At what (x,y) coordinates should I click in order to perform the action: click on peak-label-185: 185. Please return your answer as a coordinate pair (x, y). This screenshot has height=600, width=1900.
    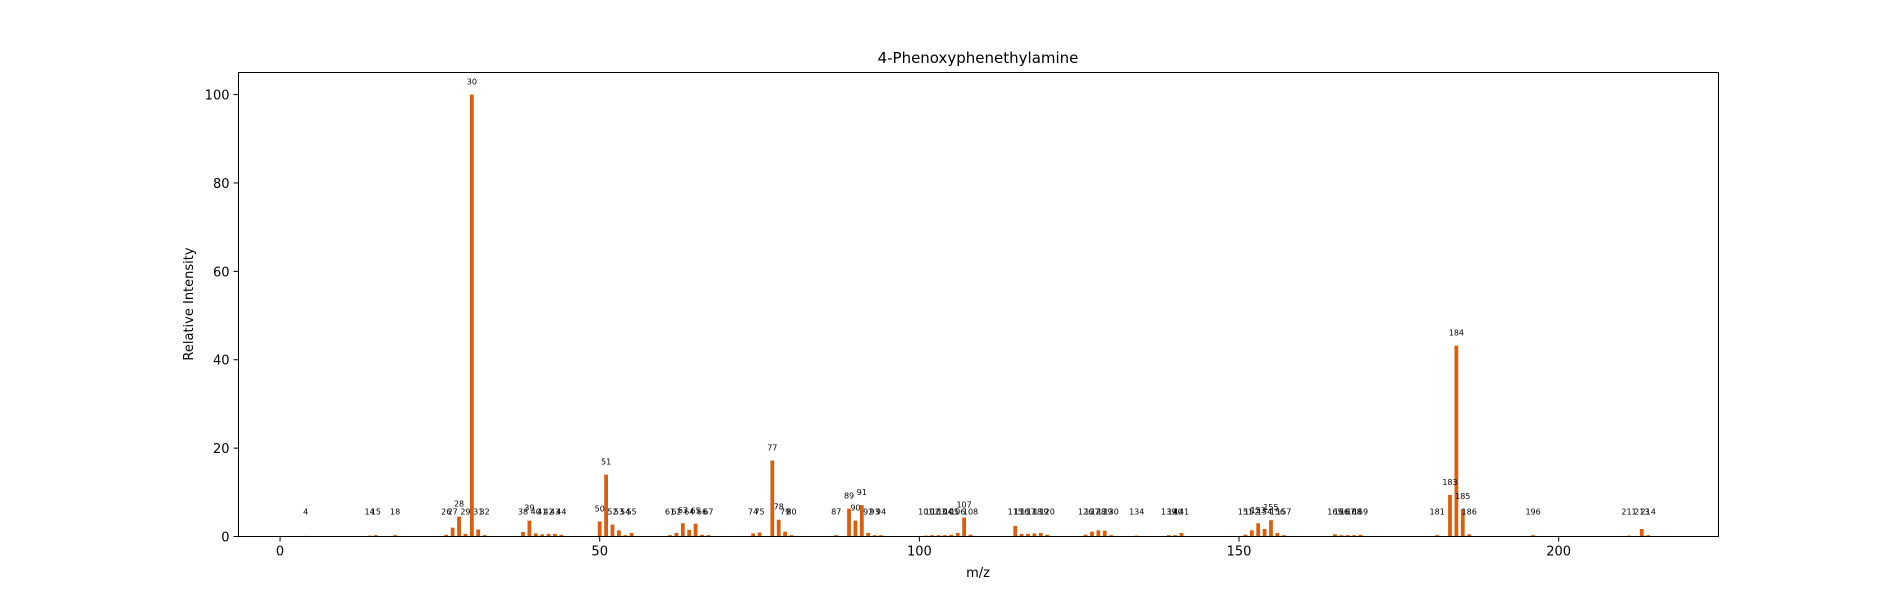
    Looking at the image, I should click on (1462, 496).